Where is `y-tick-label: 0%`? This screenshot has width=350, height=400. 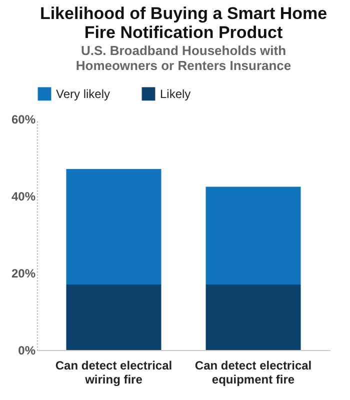
y-tick-label: 0% is located at coordinates (27, 351).